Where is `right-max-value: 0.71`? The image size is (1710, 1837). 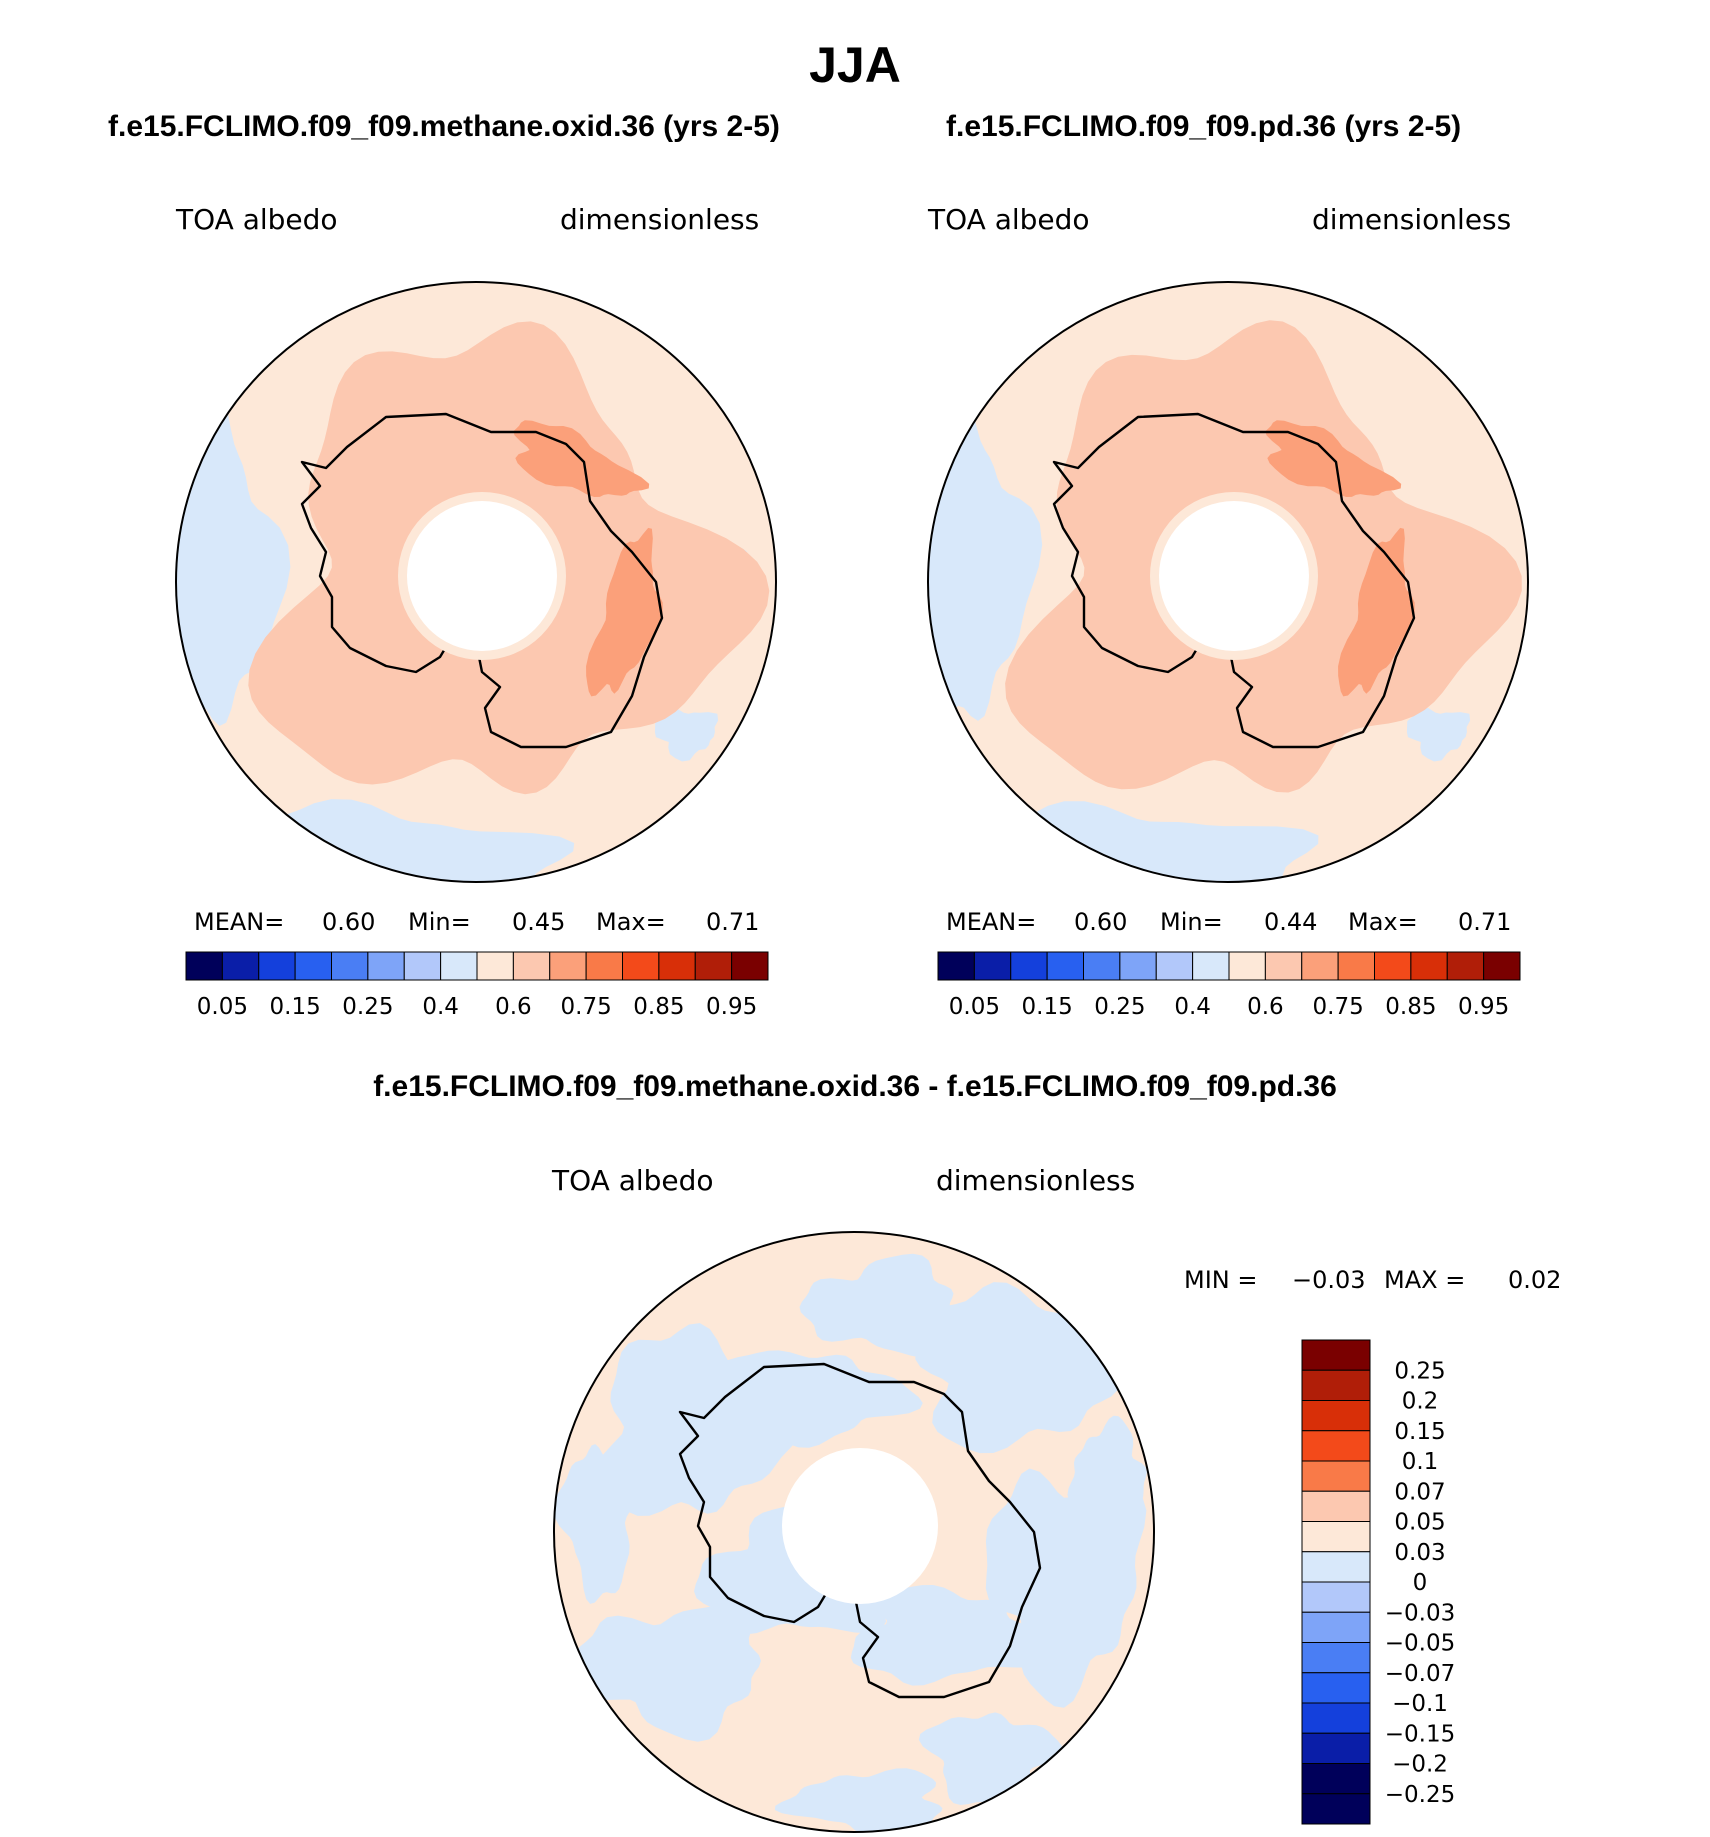 right-max-value: 0.71 is located at coordinates (1485, 922).